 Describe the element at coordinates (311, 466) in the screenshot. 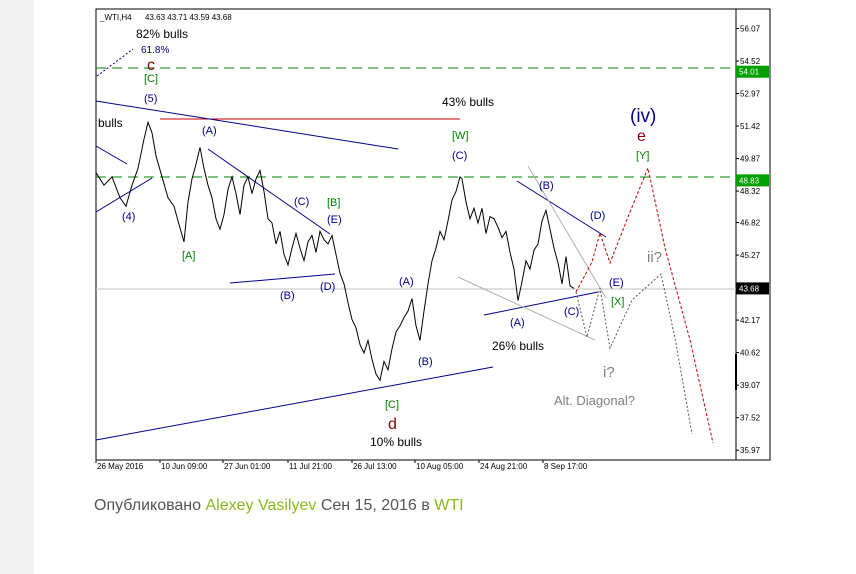

I see `date-tick-label: 11 Jul 21:00` at that location.